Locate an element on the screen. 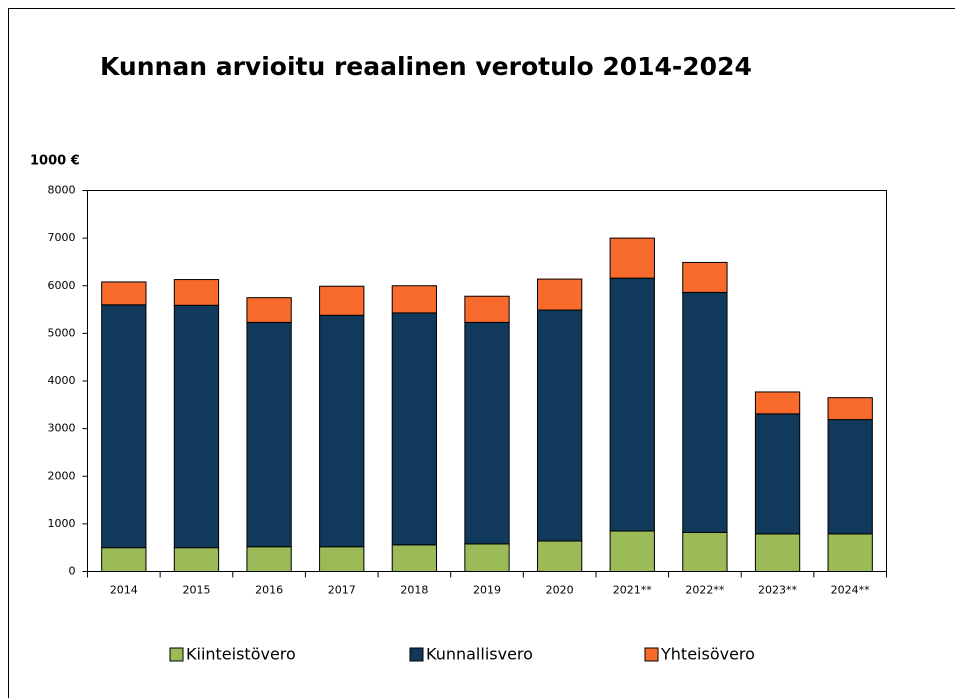 This screenshot has height=698, width=955. legend-label: Kiinteistövero is located at coordinates (241, 654).